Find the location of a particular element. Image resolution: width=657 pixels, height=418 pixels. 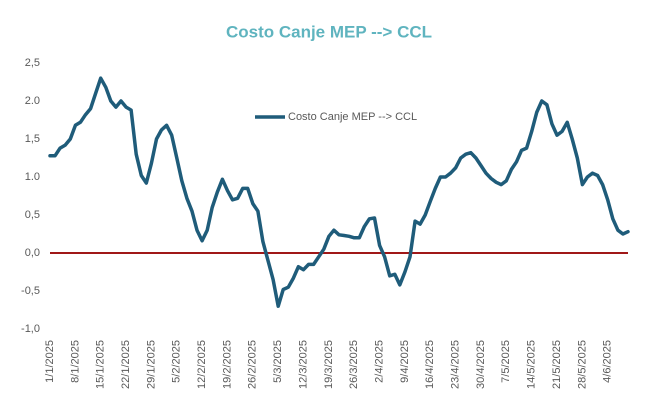

x-tick-label: 28/5/2025 is located at coordinates (582, 364).